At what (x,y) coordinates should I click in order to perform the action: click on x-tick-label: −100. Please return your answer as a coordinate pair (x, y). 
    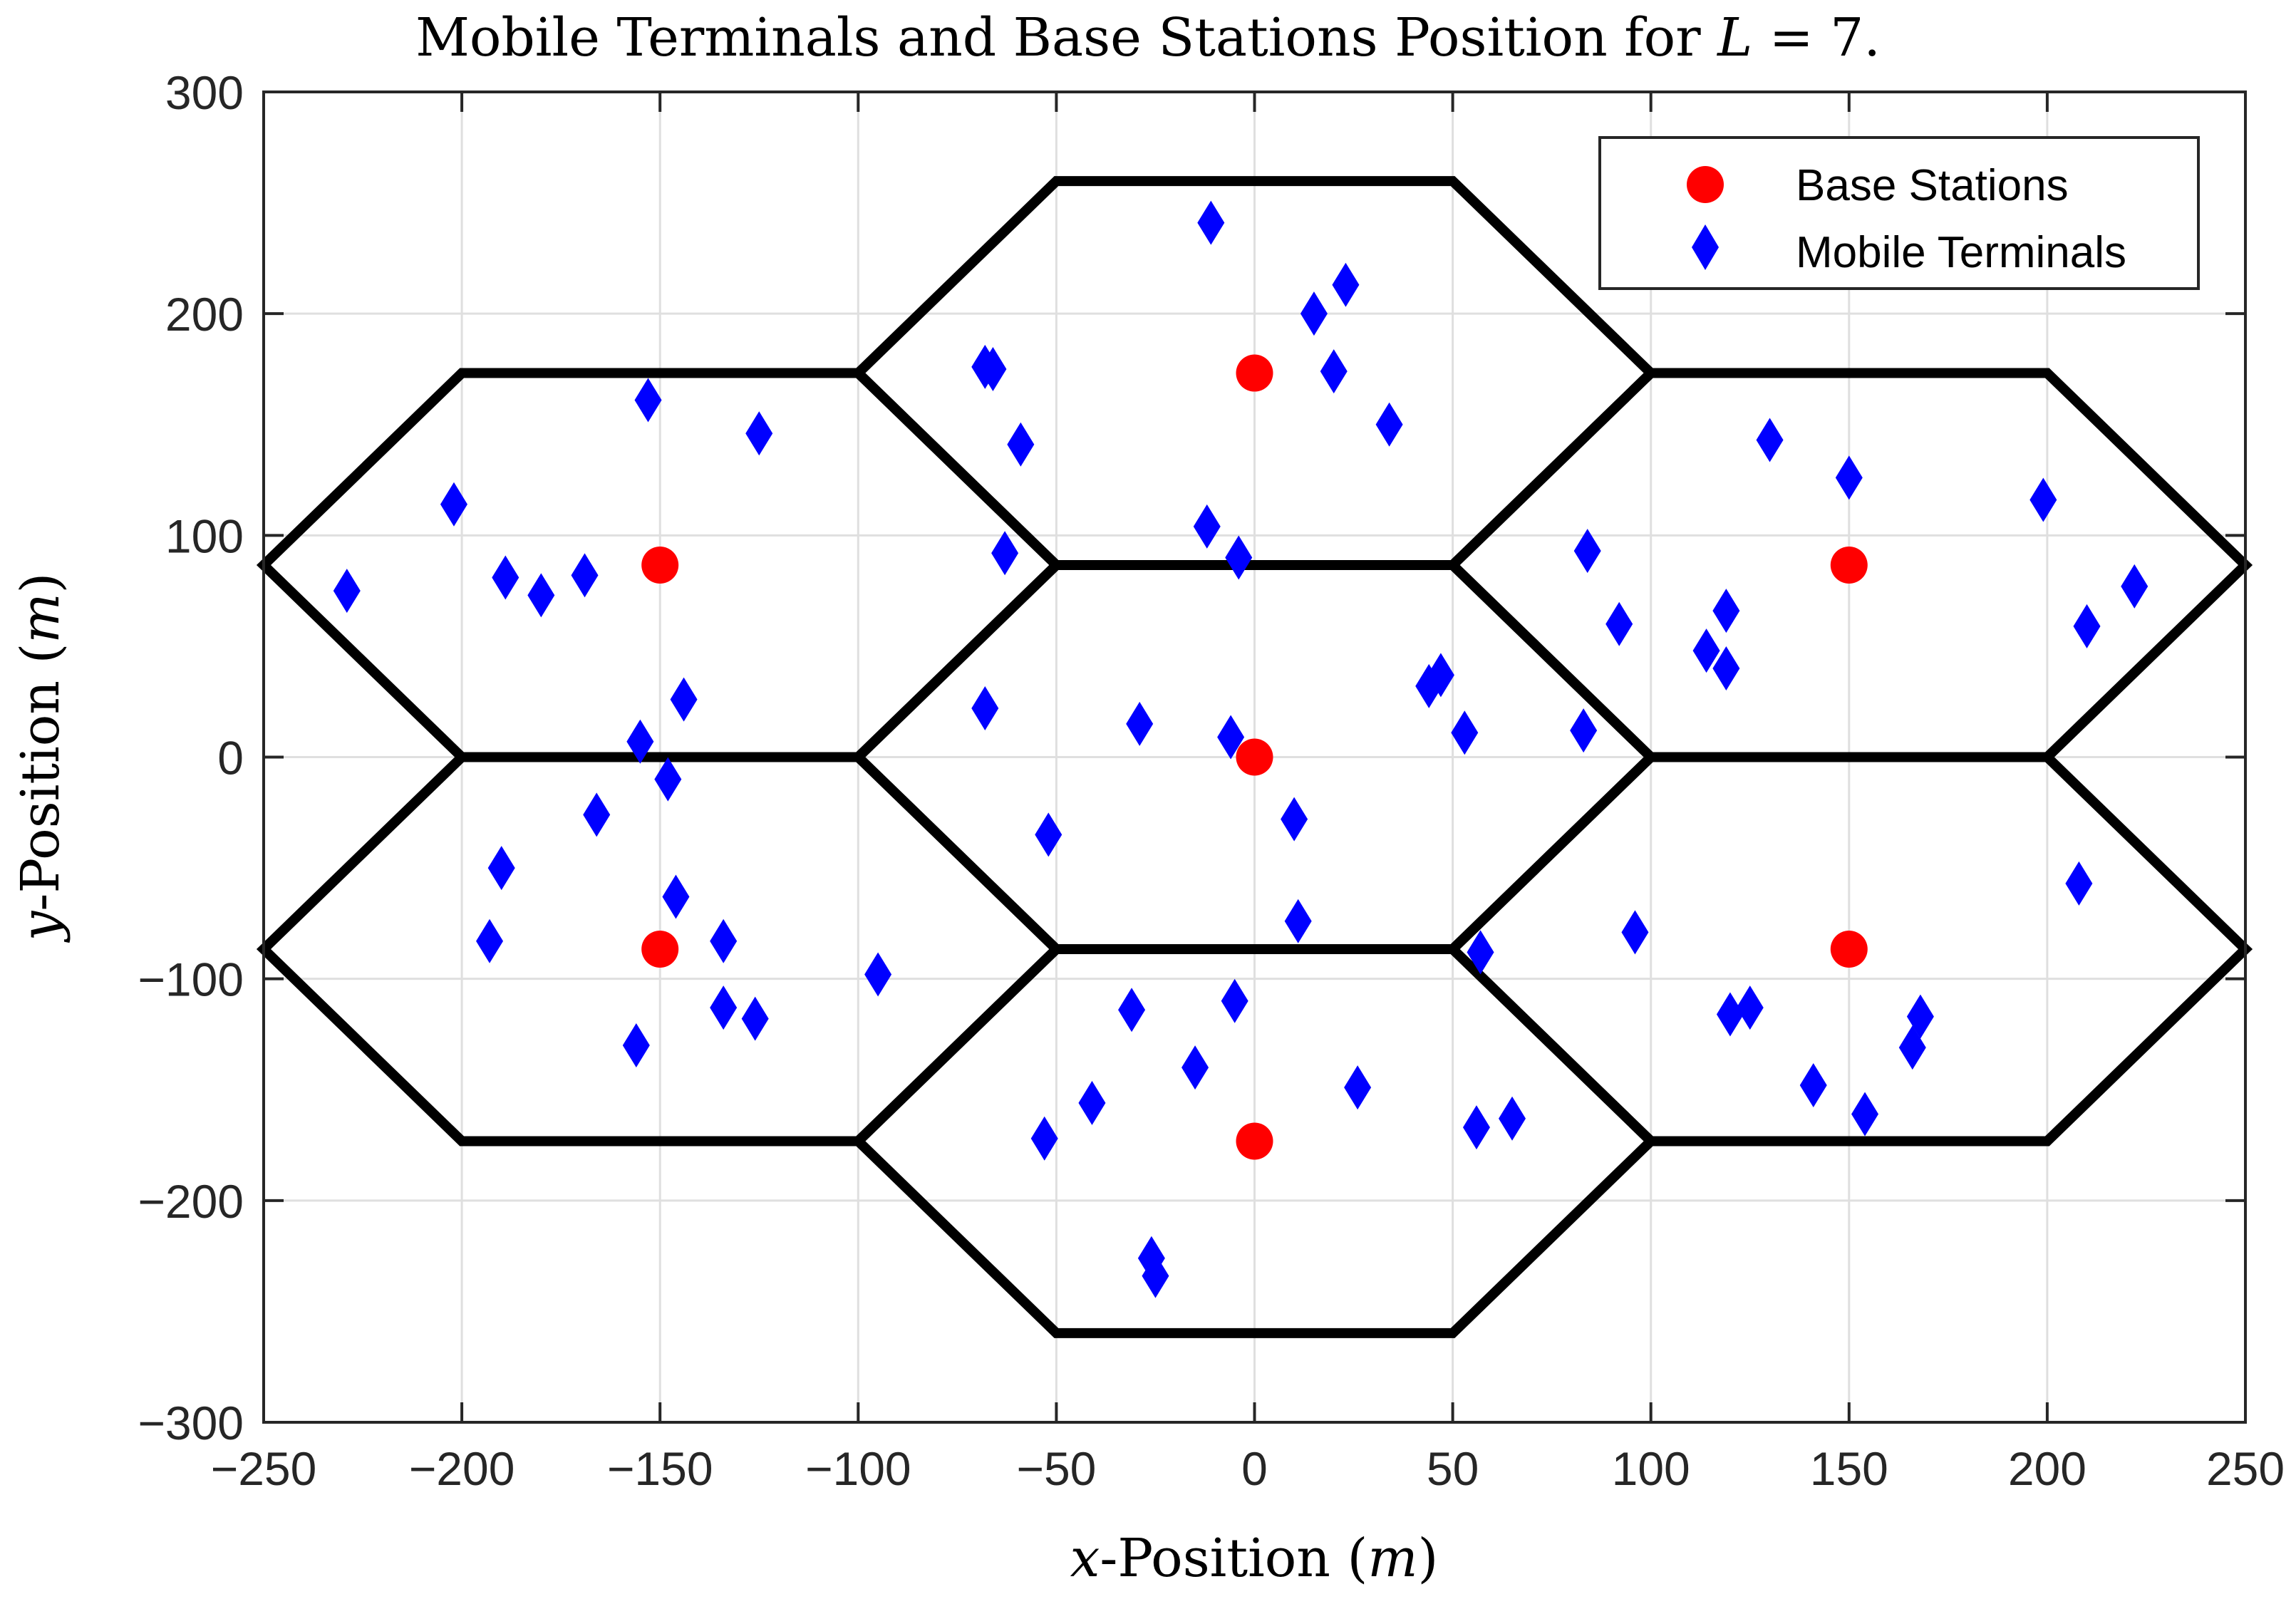
    Looking at the image, I should click on (858, 1468).